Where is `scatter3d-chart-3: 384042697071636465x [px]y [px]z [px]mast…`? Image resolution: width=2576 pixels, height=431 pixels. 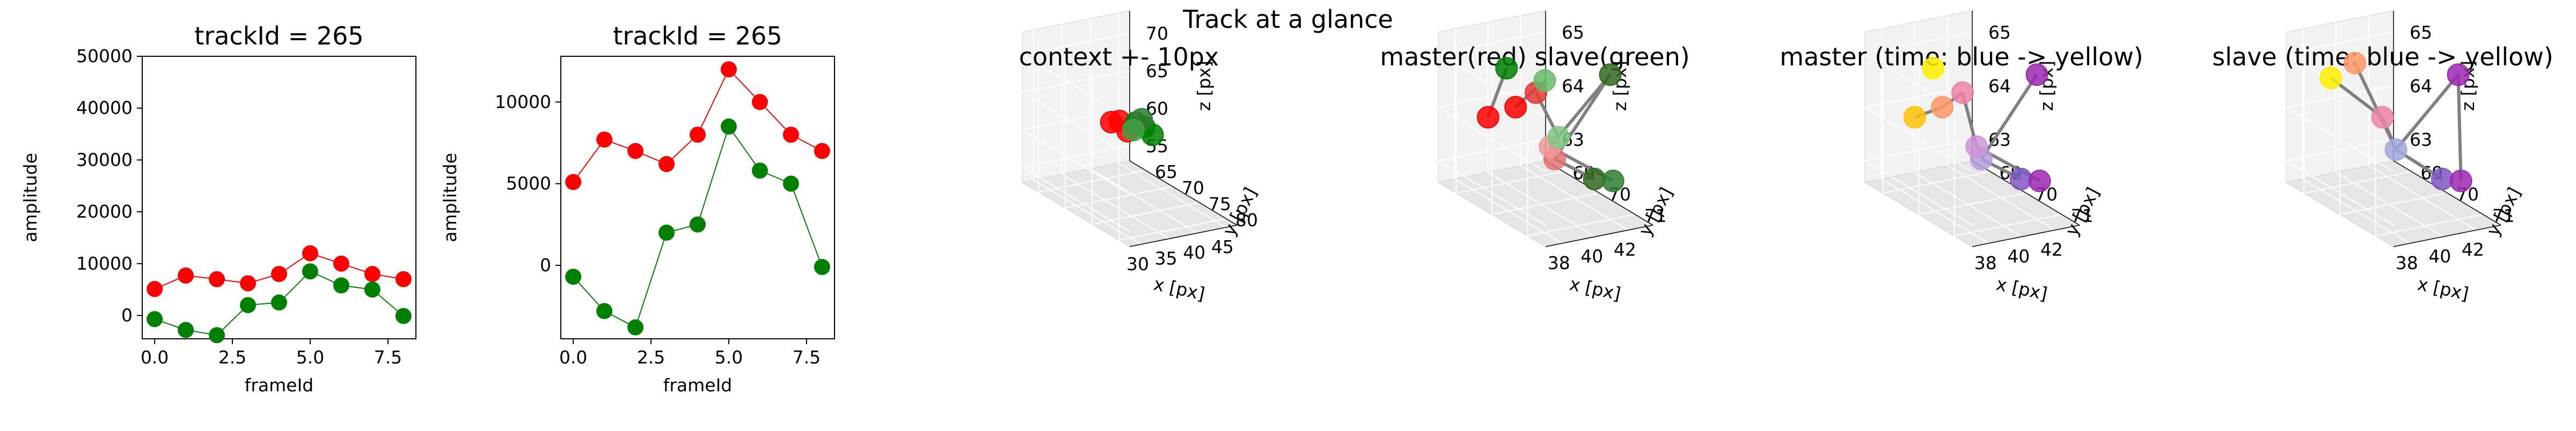 scatter3d-chart-3: 384042697071636465x [px]y [px]z [px]mast… is located at coordinates (1961, 157).